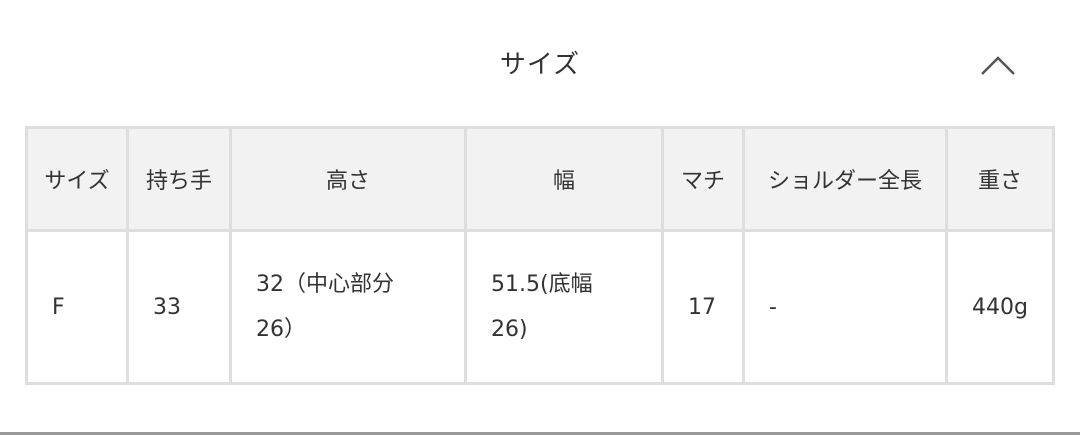 The image size is (1080, 435). What do you see at coordinates (179, 307) in the screenshot?
I see `cell-handle: 33` at bounding box center [179, 307].